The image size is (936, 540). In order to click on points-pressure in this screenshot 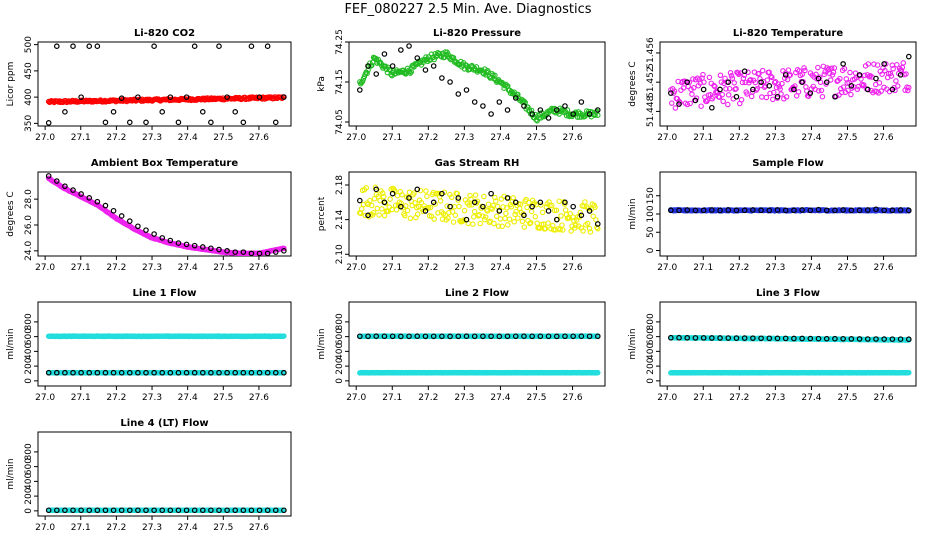, I will do `click(479, 83)`.